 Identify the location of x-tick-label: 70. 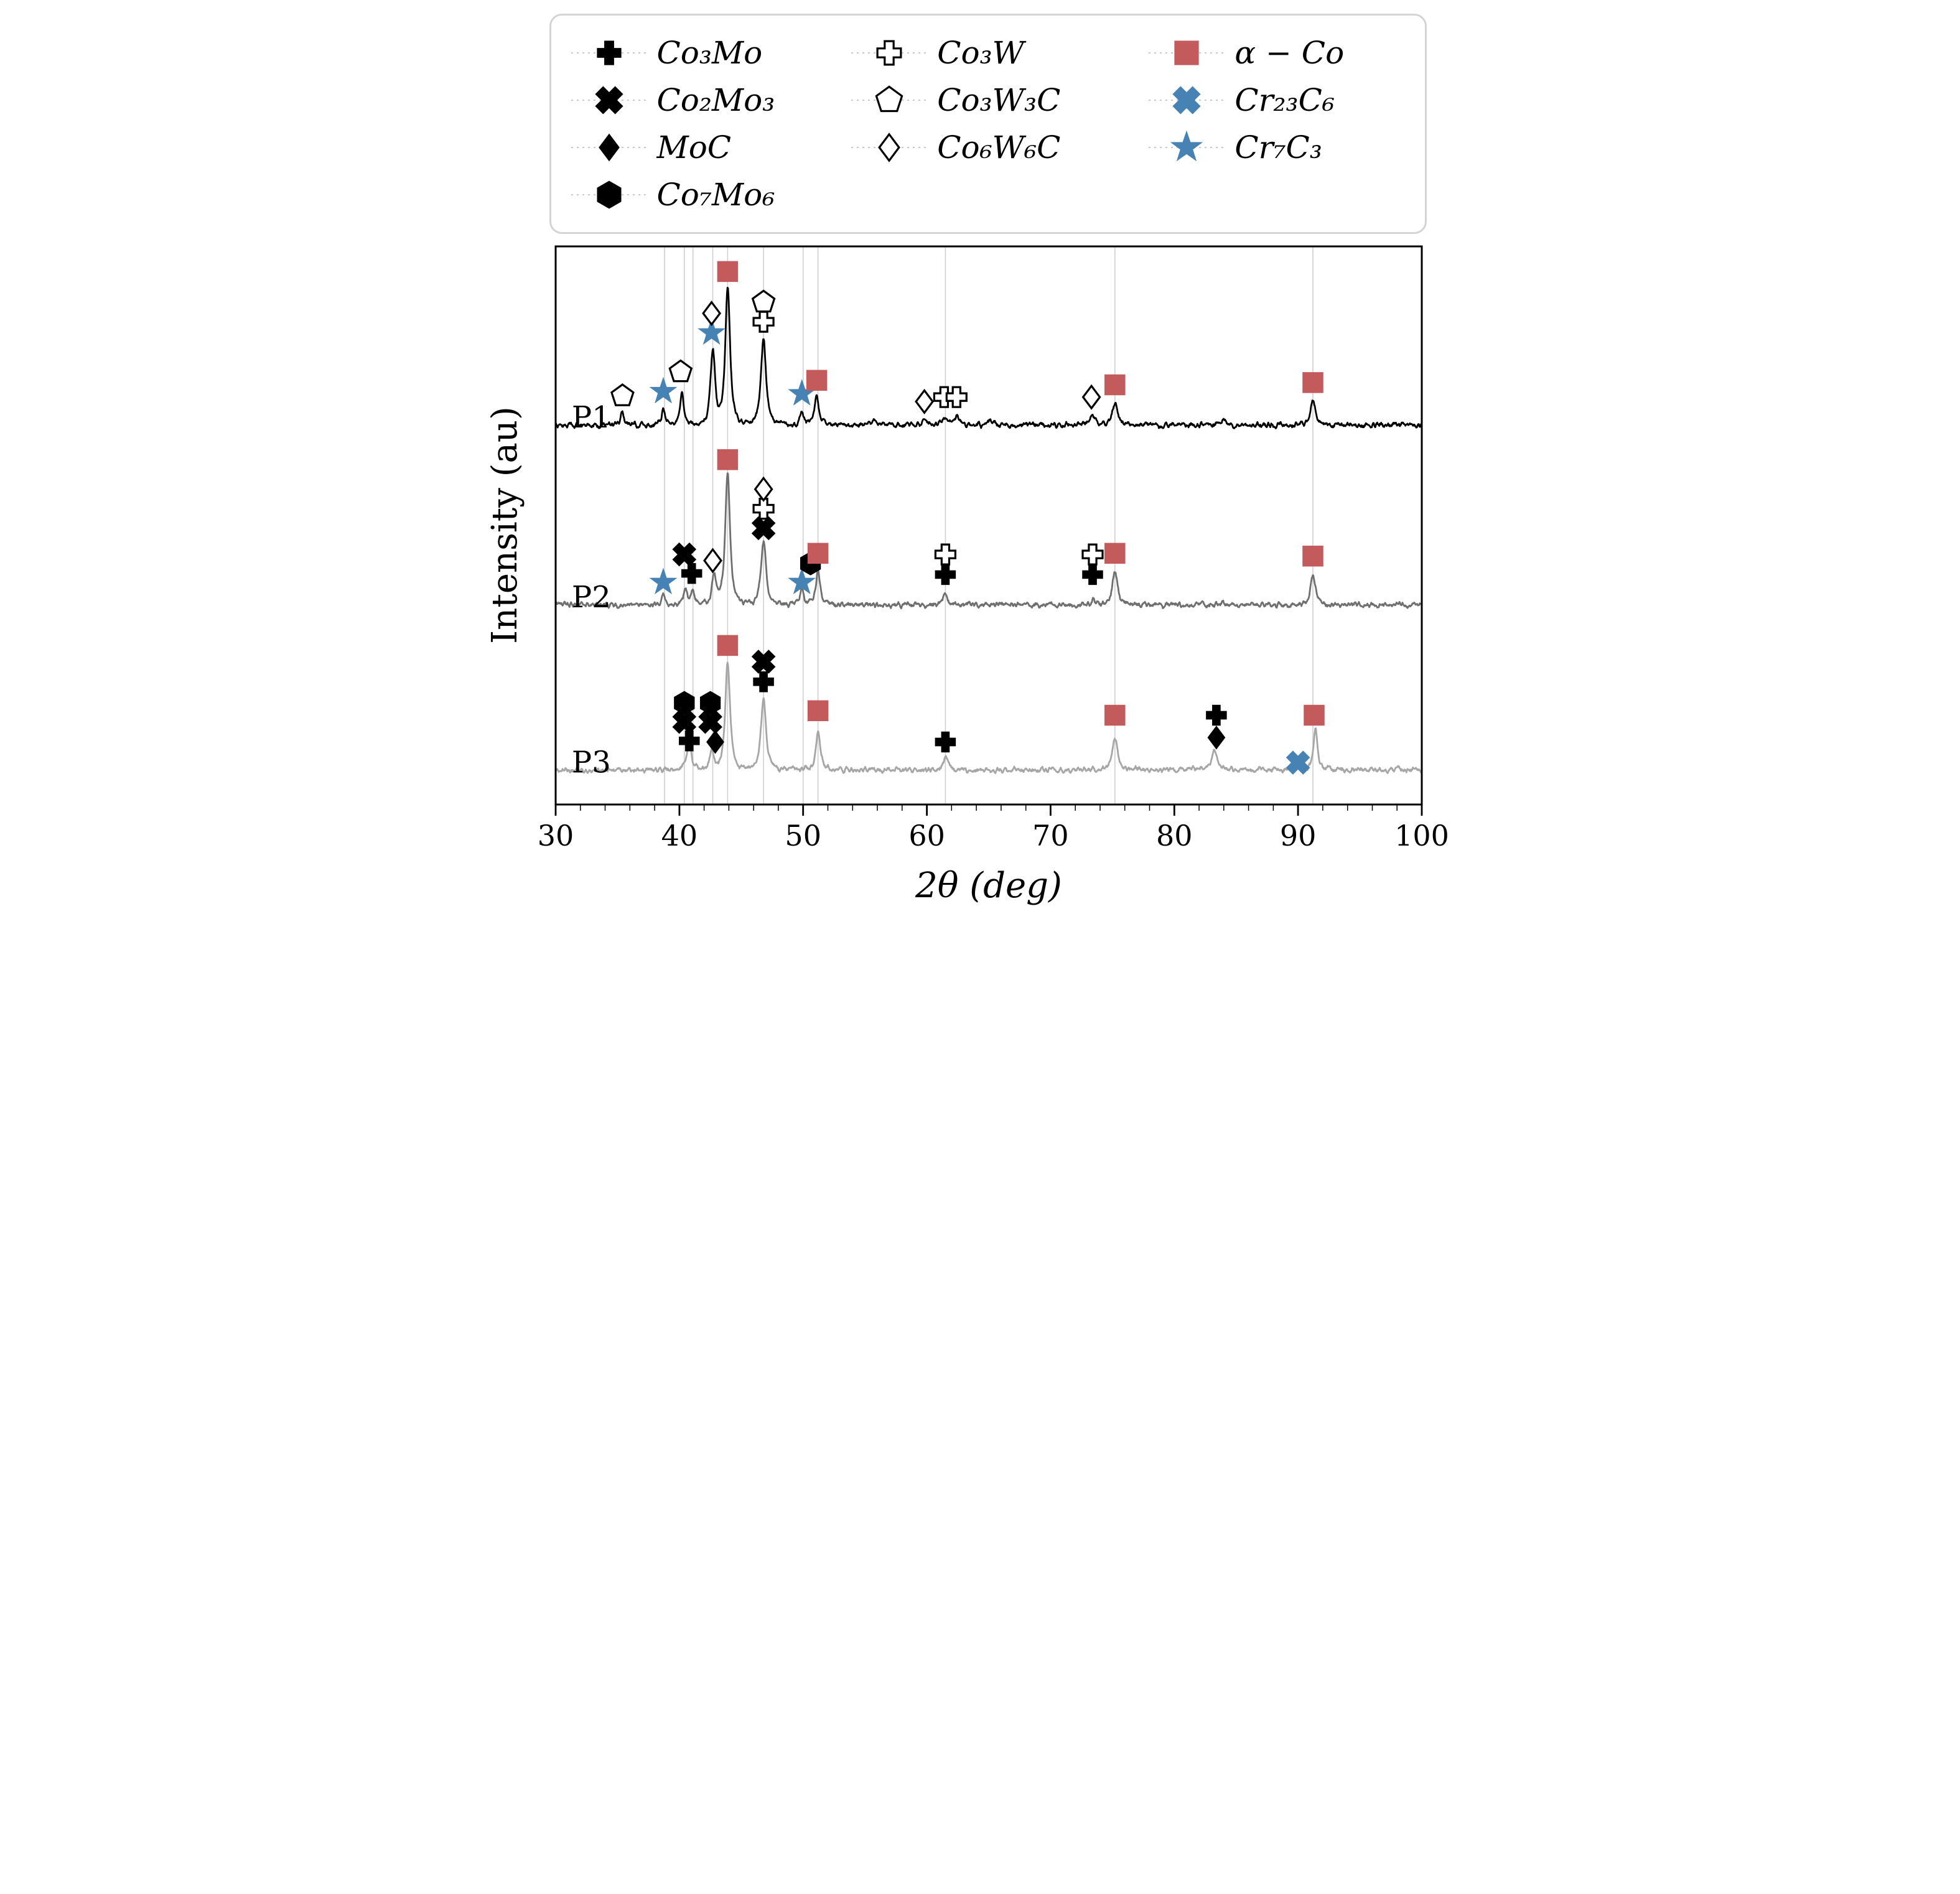
(1050, 835).